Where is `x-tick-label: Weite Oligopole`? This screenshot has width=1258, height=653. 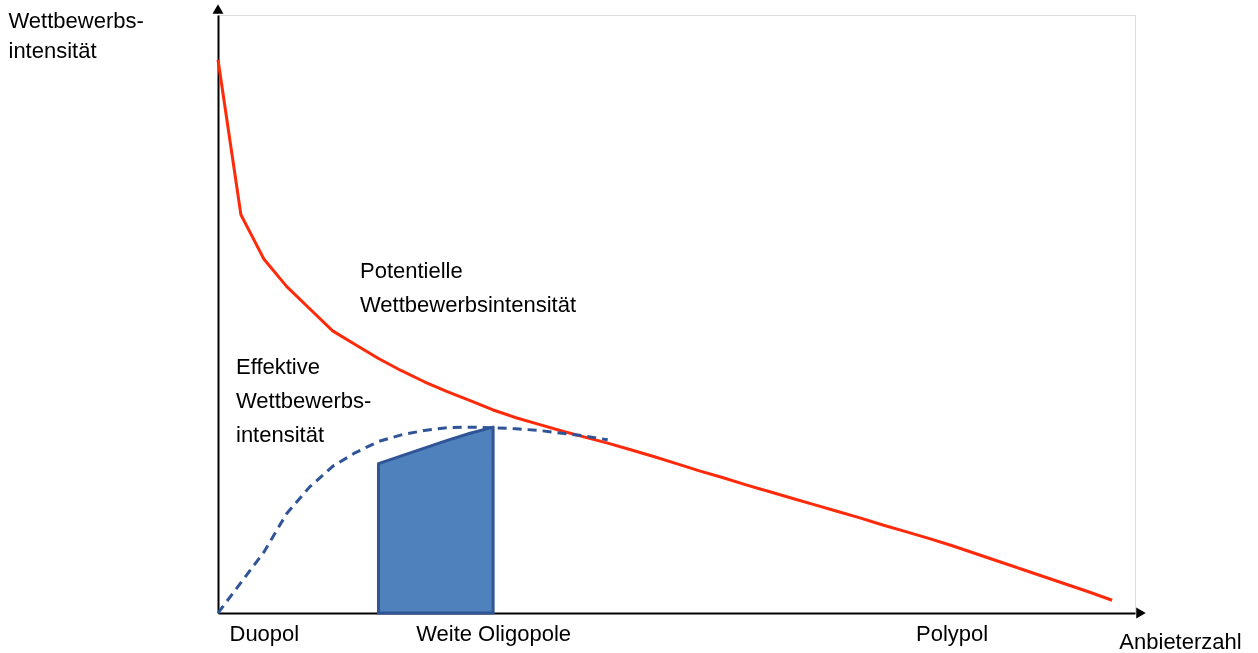
x-tick-label: Weite Oligopole is located at coordinates (494, 633).